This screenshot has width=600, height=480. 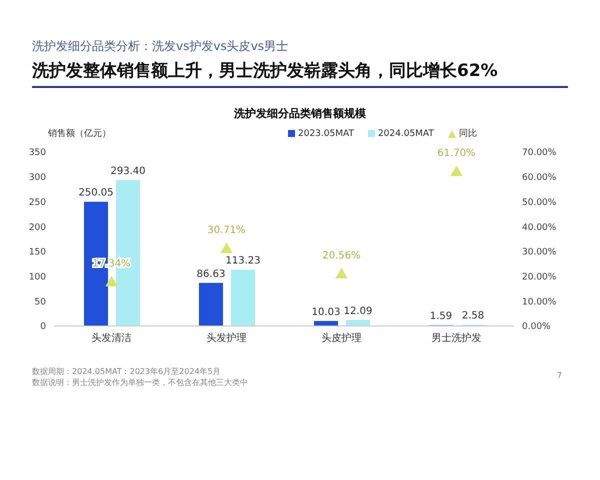 What do you see at coordinates (326, 312) in the screenshot?
I see `data-label: 10.03` at bounding box center [326, 312].